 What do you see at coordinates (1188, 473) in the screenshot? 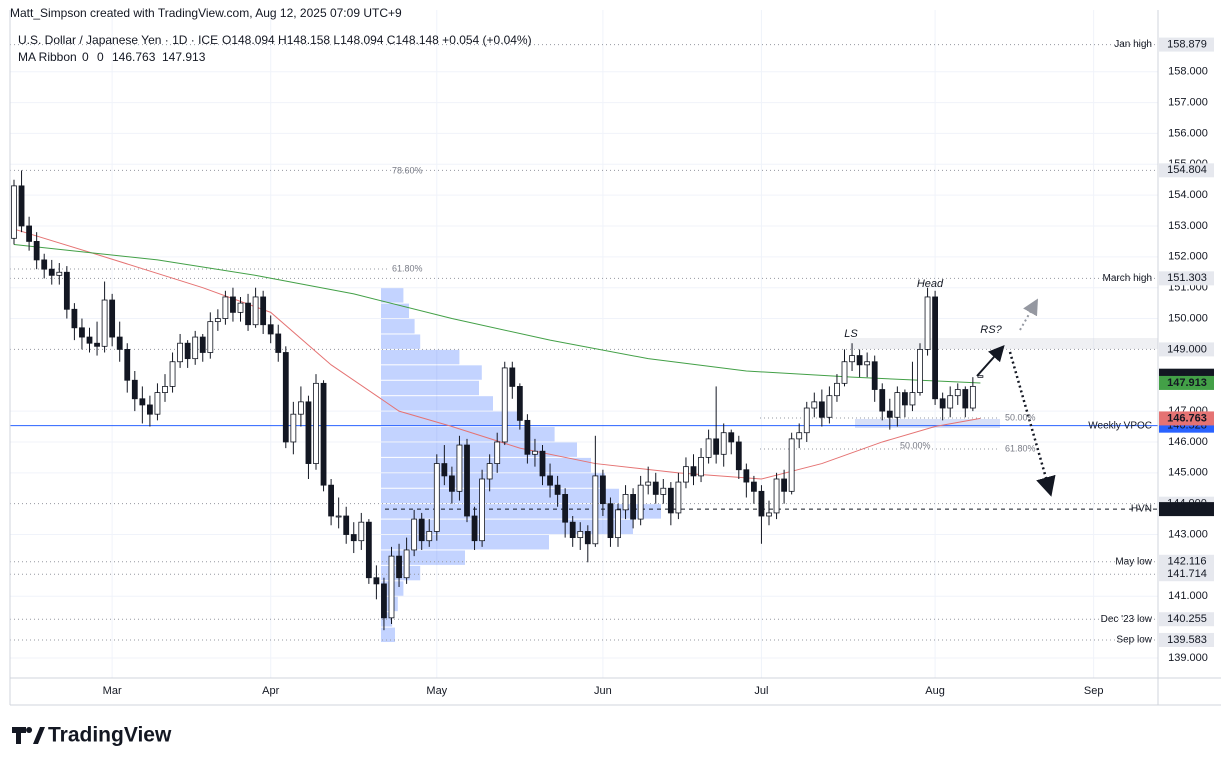
I see `y-tick-label: 145.000` at bounding box center [1188, 473].